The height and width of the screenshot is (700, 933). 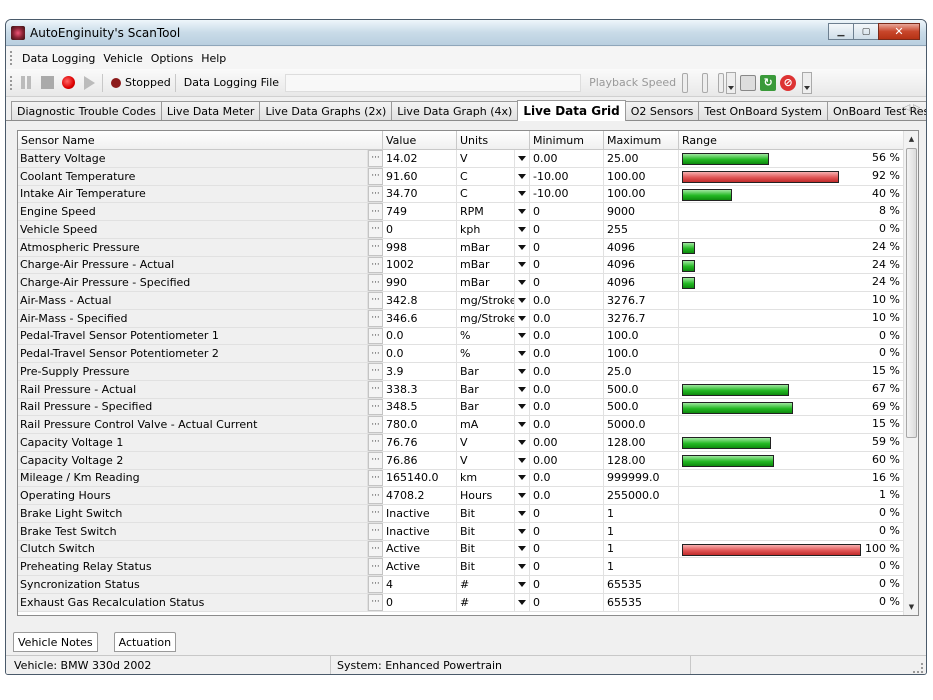 I want to click on menu-vehicle: Vehicle, so click(x=123, y=58).